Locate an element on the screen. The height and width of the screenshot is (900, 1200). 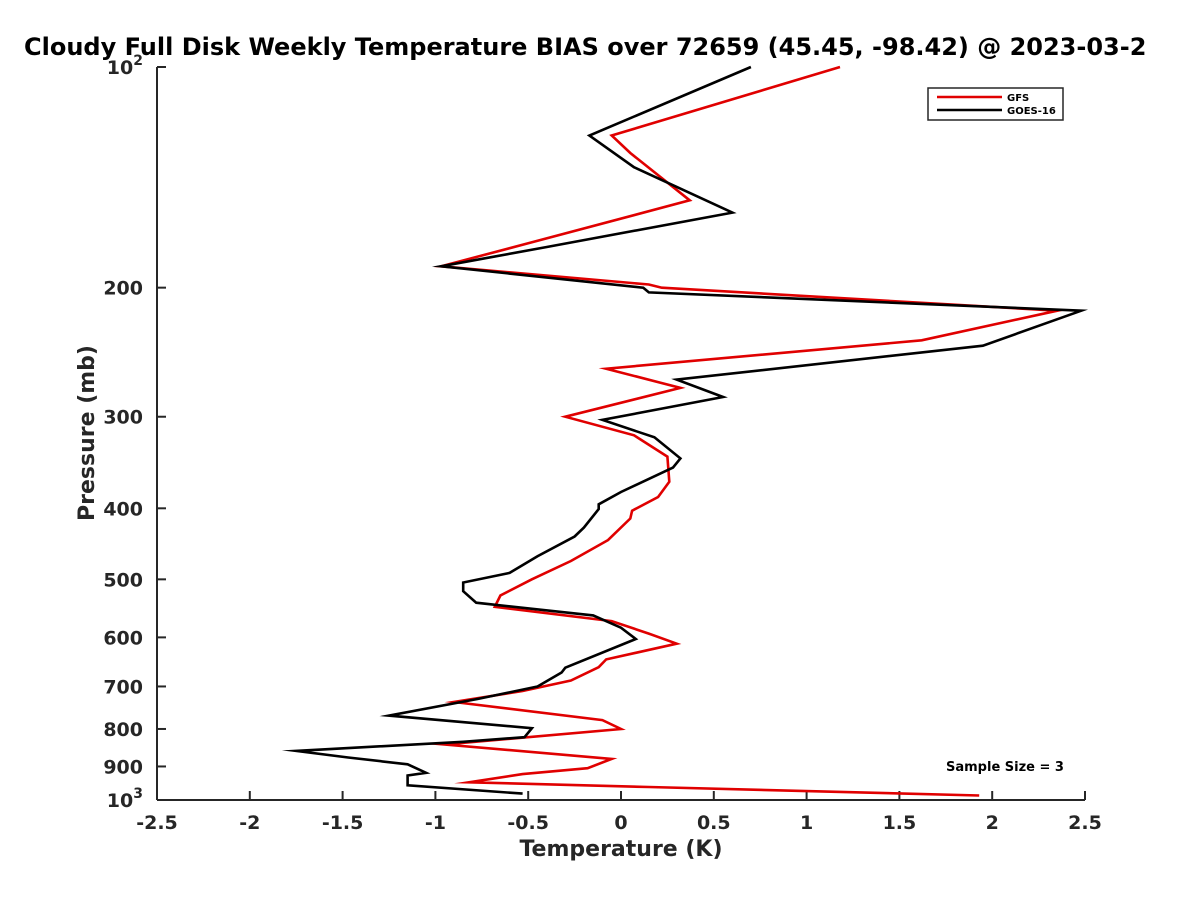
legend-label-gfs: GFS is located at coordinates (1018, 98).